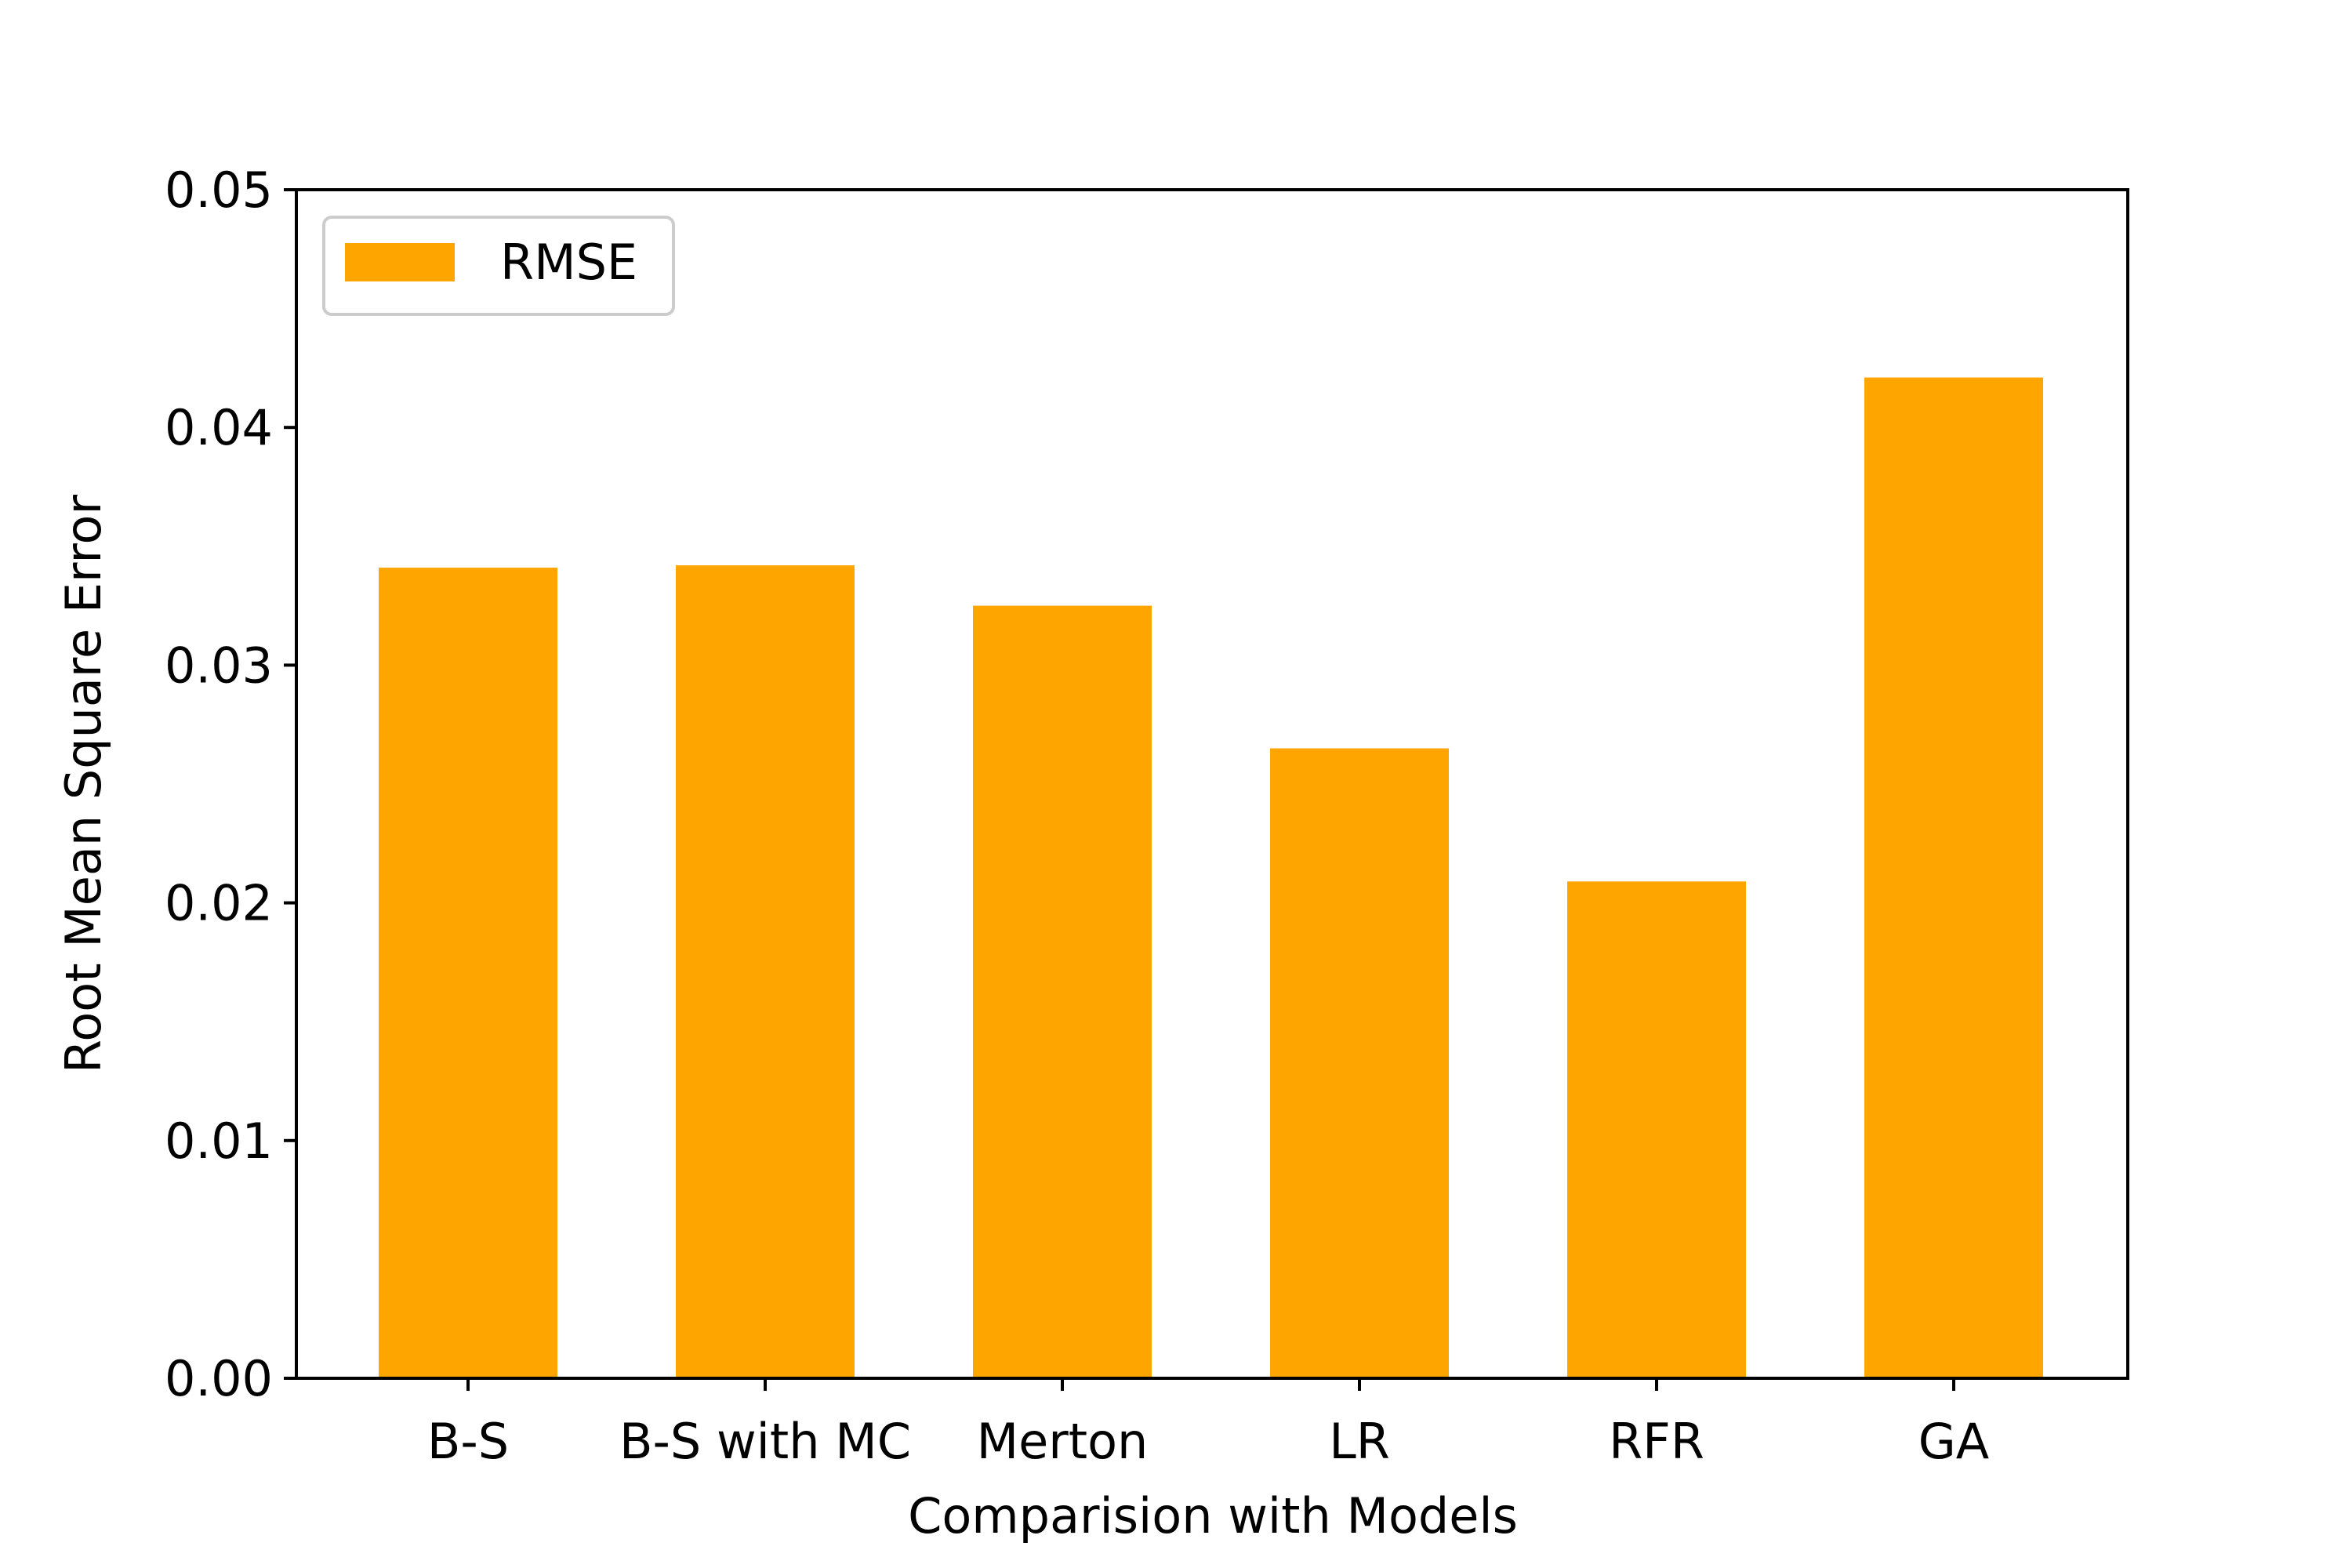 Image resolution: width=2352 pixels, height=1568 pixels. Describe the element at coordinates (765, 971) in the screenshot. I see `bar-b-s-with-mc` at that location.